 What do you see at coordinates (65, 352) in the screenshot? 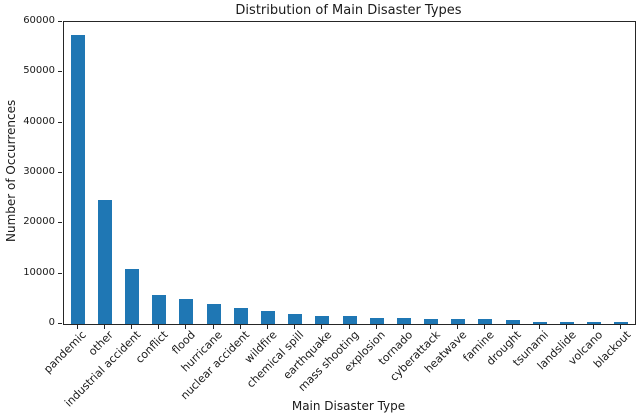
I see `x-tick-label: pandemic` at bounding box center [65, 352].